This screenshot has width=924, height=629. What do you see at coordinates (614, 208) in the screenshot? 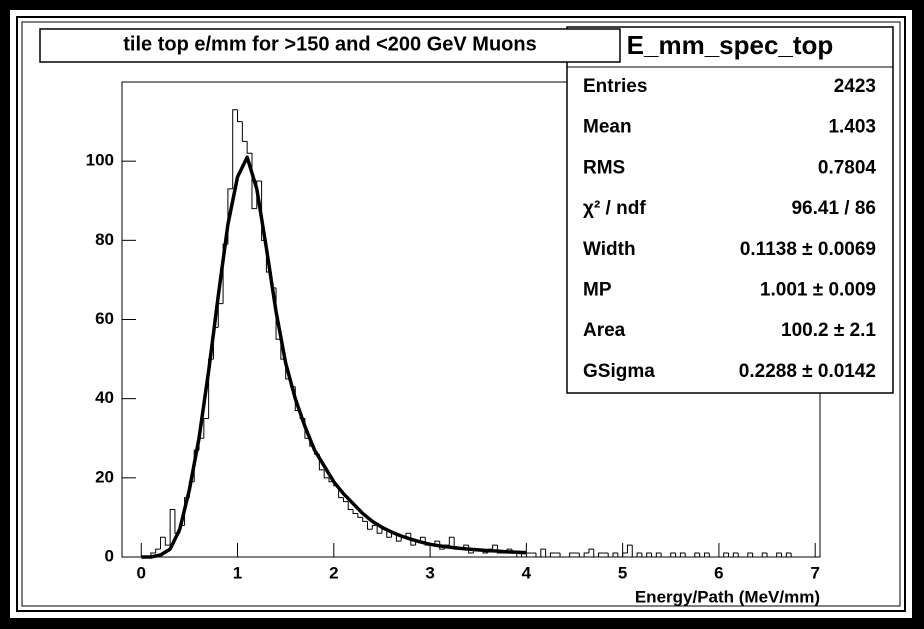
I see `stats-label: χ² / ndf` at bounding box center [614, 208].